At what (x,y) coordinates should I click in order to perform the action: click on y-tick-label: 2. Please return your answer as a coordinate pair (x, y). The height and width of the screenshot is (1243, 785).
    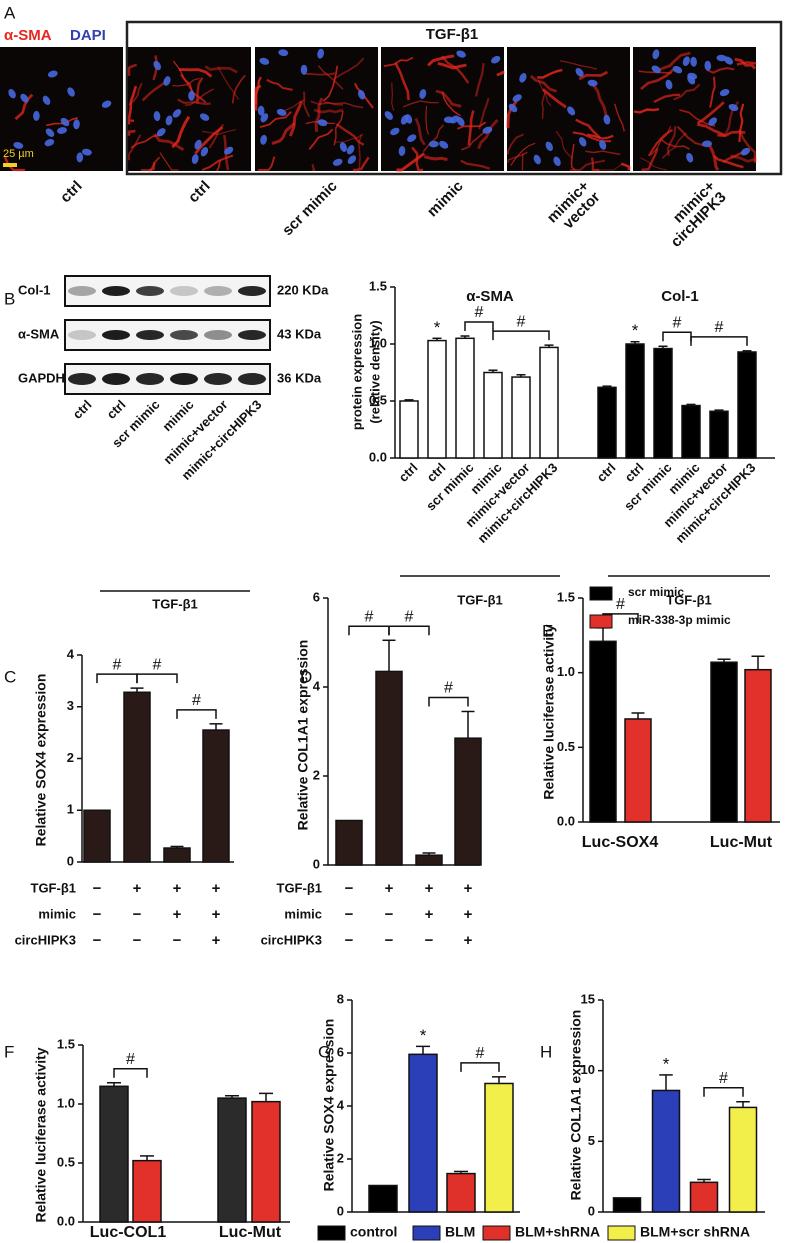
    Looking at the image, I should click on (316, 774).